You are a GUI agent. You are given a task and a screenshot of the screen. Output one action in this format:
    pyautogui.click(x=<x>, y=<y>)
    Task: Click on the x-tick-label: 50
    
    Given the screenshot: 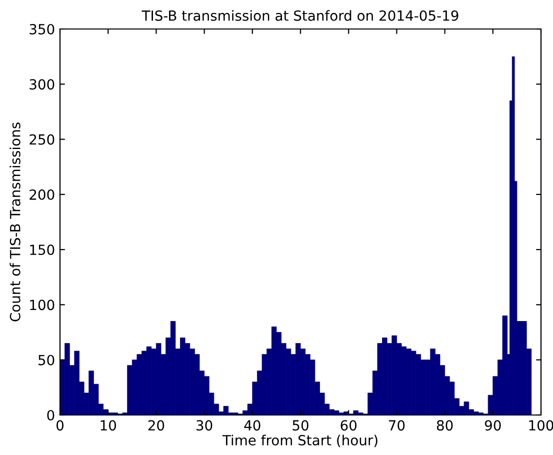 What is the action you would take?
    pyautogui.click(x=300, y=425)
    